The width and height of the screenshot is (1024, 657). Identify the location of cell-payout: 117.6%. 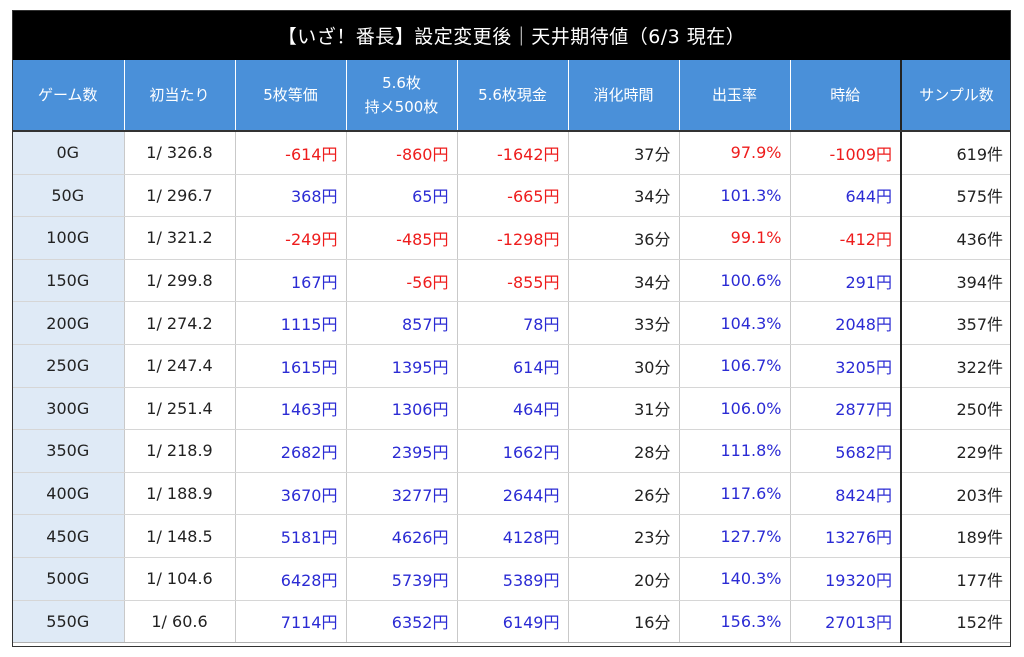
(734, 494).